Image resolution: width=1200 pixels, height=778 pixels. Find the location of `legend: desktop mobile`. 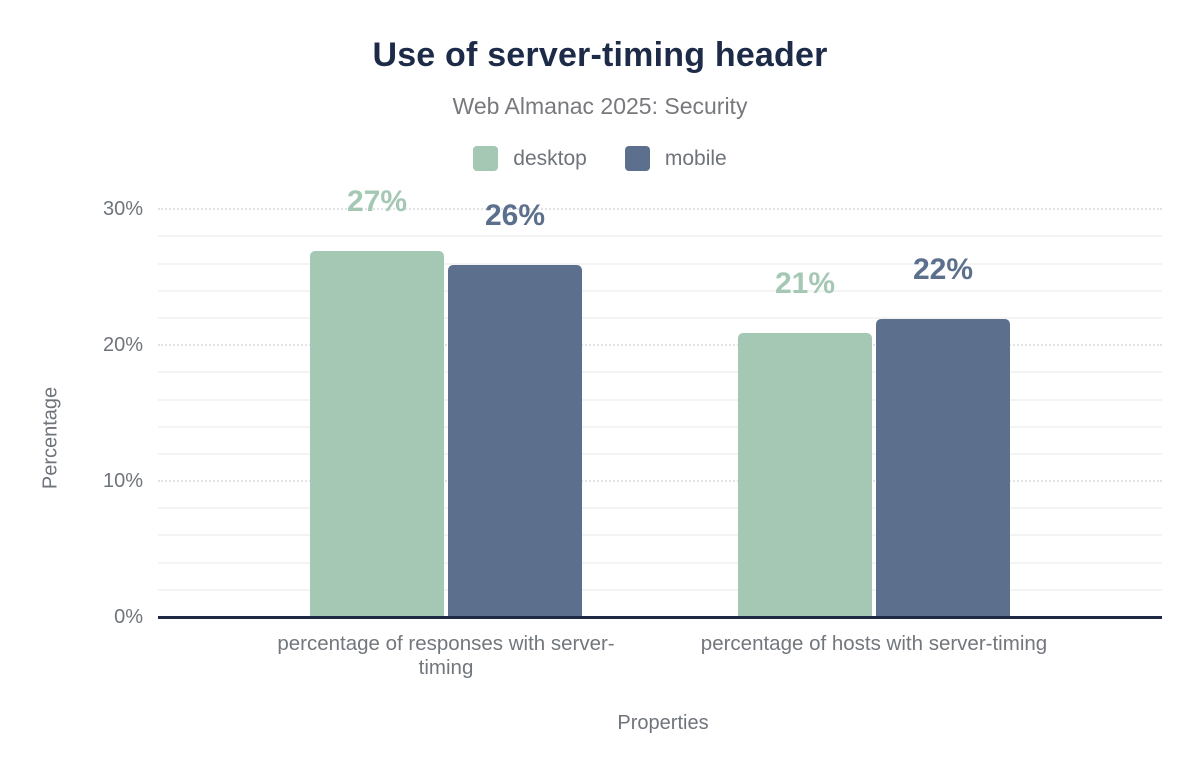

legend: desktop mobile is located at coordinates (600, 158).